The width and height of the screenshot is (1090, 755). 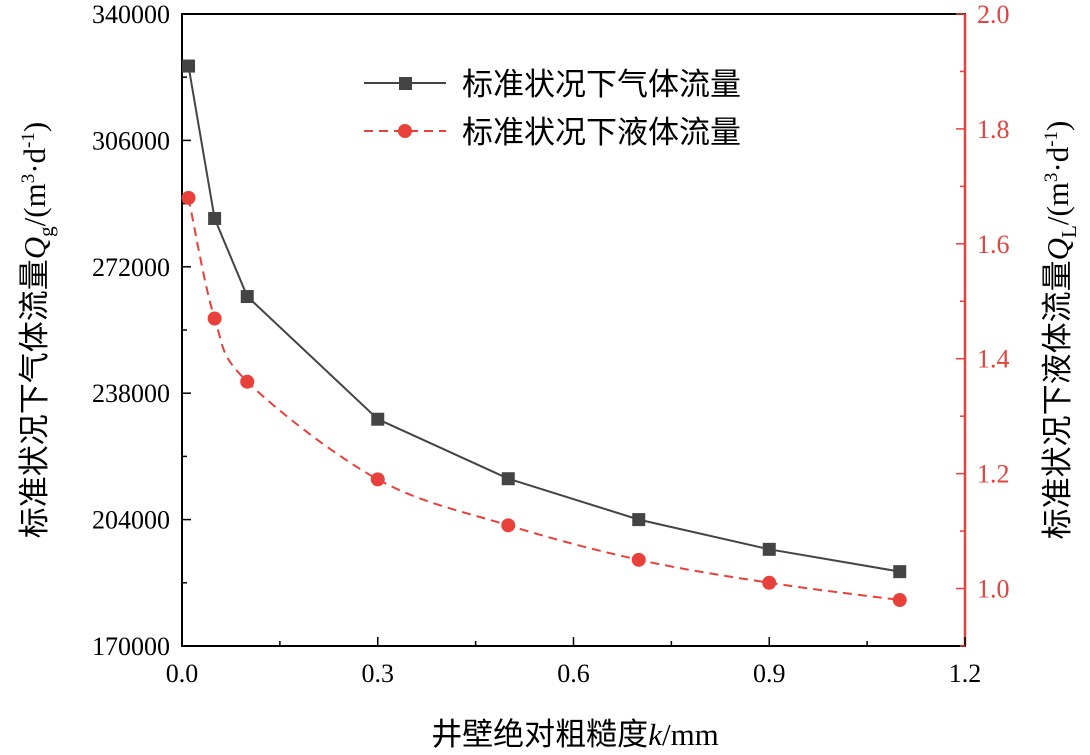 What do you see at coordinates (573, 673) in the screenshot?
I see `x-tick-label: 0.6` at bounding box center [573, 673].